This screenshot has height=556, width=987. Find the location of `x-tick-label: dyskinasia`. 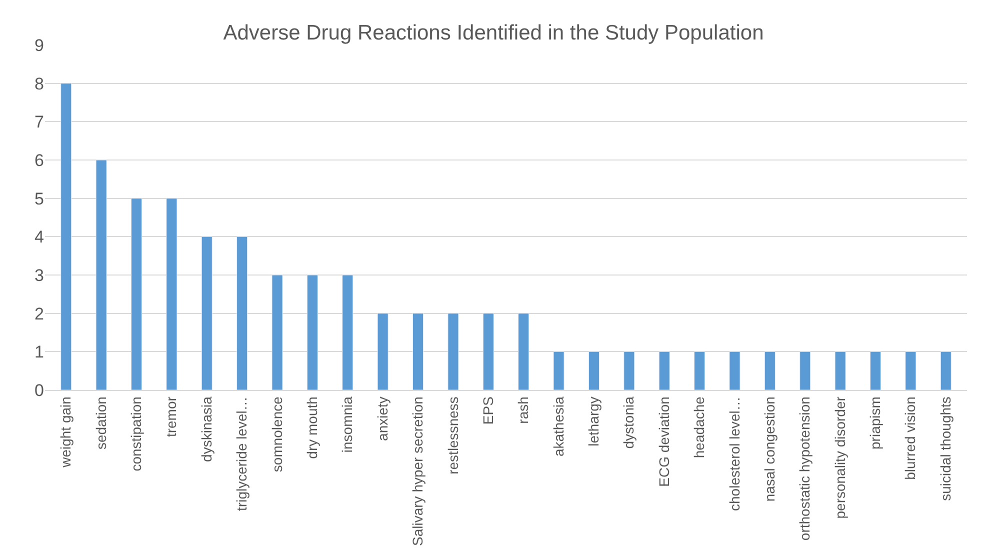

x-tick-label: dyskinasia is located at coordinates (206, 429).